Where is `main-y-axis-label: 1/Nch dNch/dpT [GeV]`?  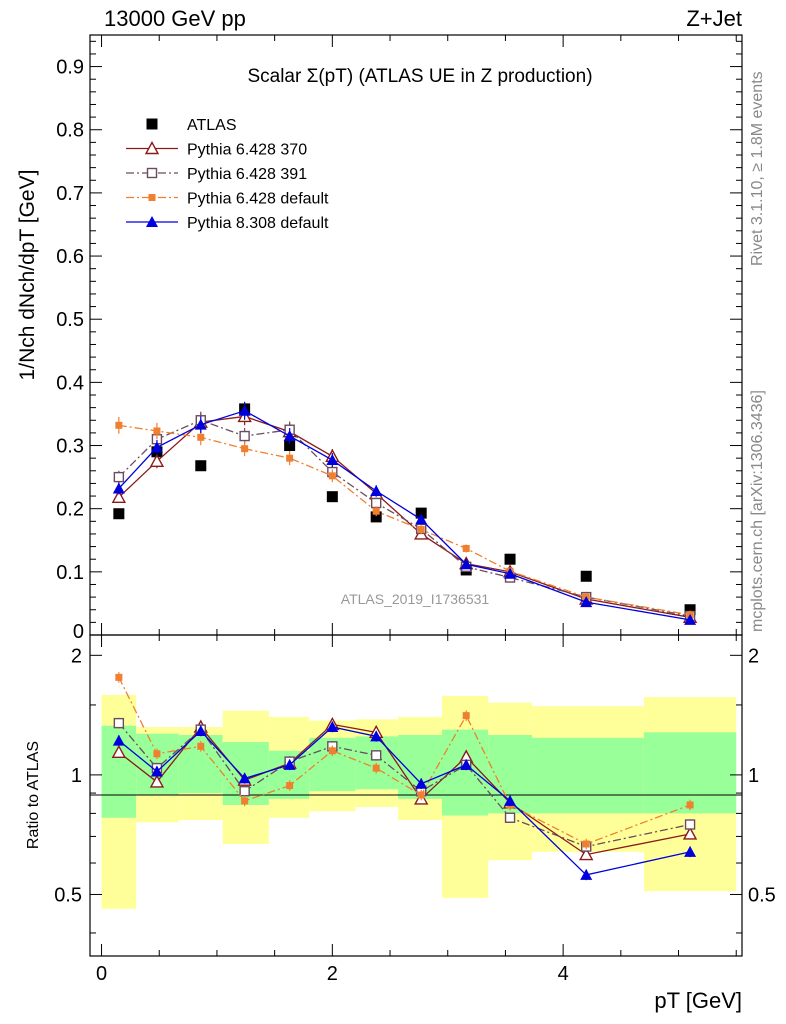
main-y-axis-label: 1/Nch dNch/dpT [GeV] is located at coordinates (27, 275).